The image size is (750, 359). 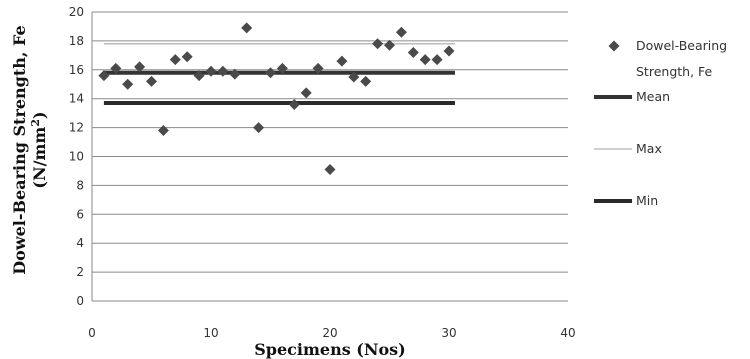 What do you see at coordinates (653, 96) in the screenshot?
I see `legend-label: Mean` at bounding box center [653, 96].